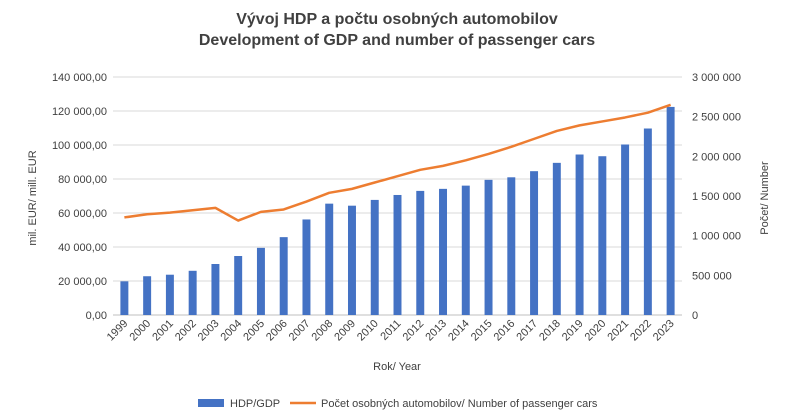 The image size is (795, 418). Describe the element at coordinates (79, 146) in the screenshot. I see `left-tick-label: 100 000,00` at that location.